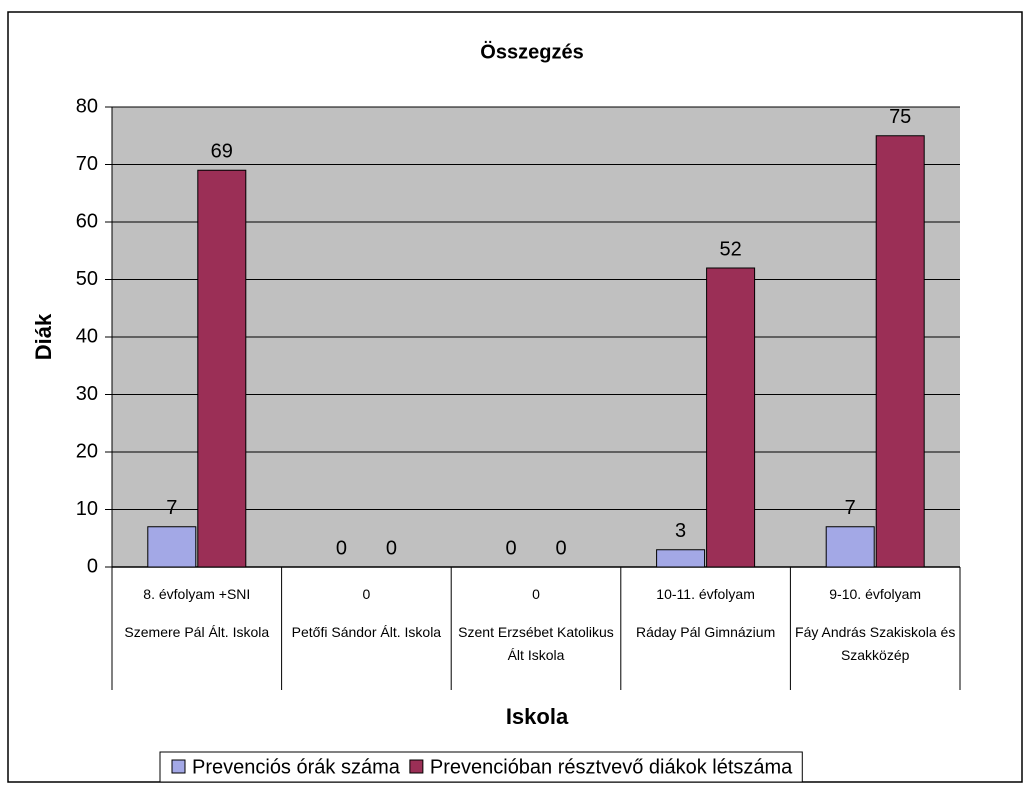 Image resolution: width=1031 pixels, height=785 pixels. What do you see at coordinates (875, 594) in the screenshot?
I see `category-group-label: 9-10. évfolyam` at bounding box center [875, 594].